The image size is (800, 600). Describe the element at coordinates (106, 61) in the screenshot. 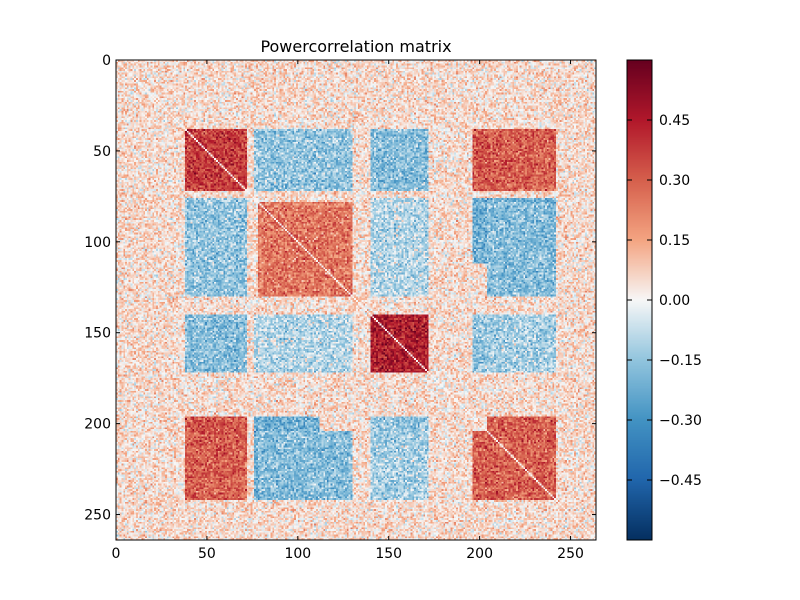

I see `y-tick-label: 0` at that location.